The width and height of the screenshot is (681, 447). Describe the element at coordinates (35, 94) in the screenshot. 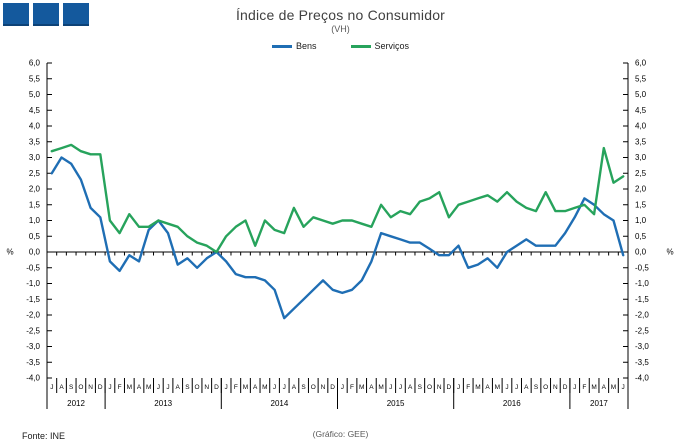

I see `y-axis-label-left: 5,0` at that location.